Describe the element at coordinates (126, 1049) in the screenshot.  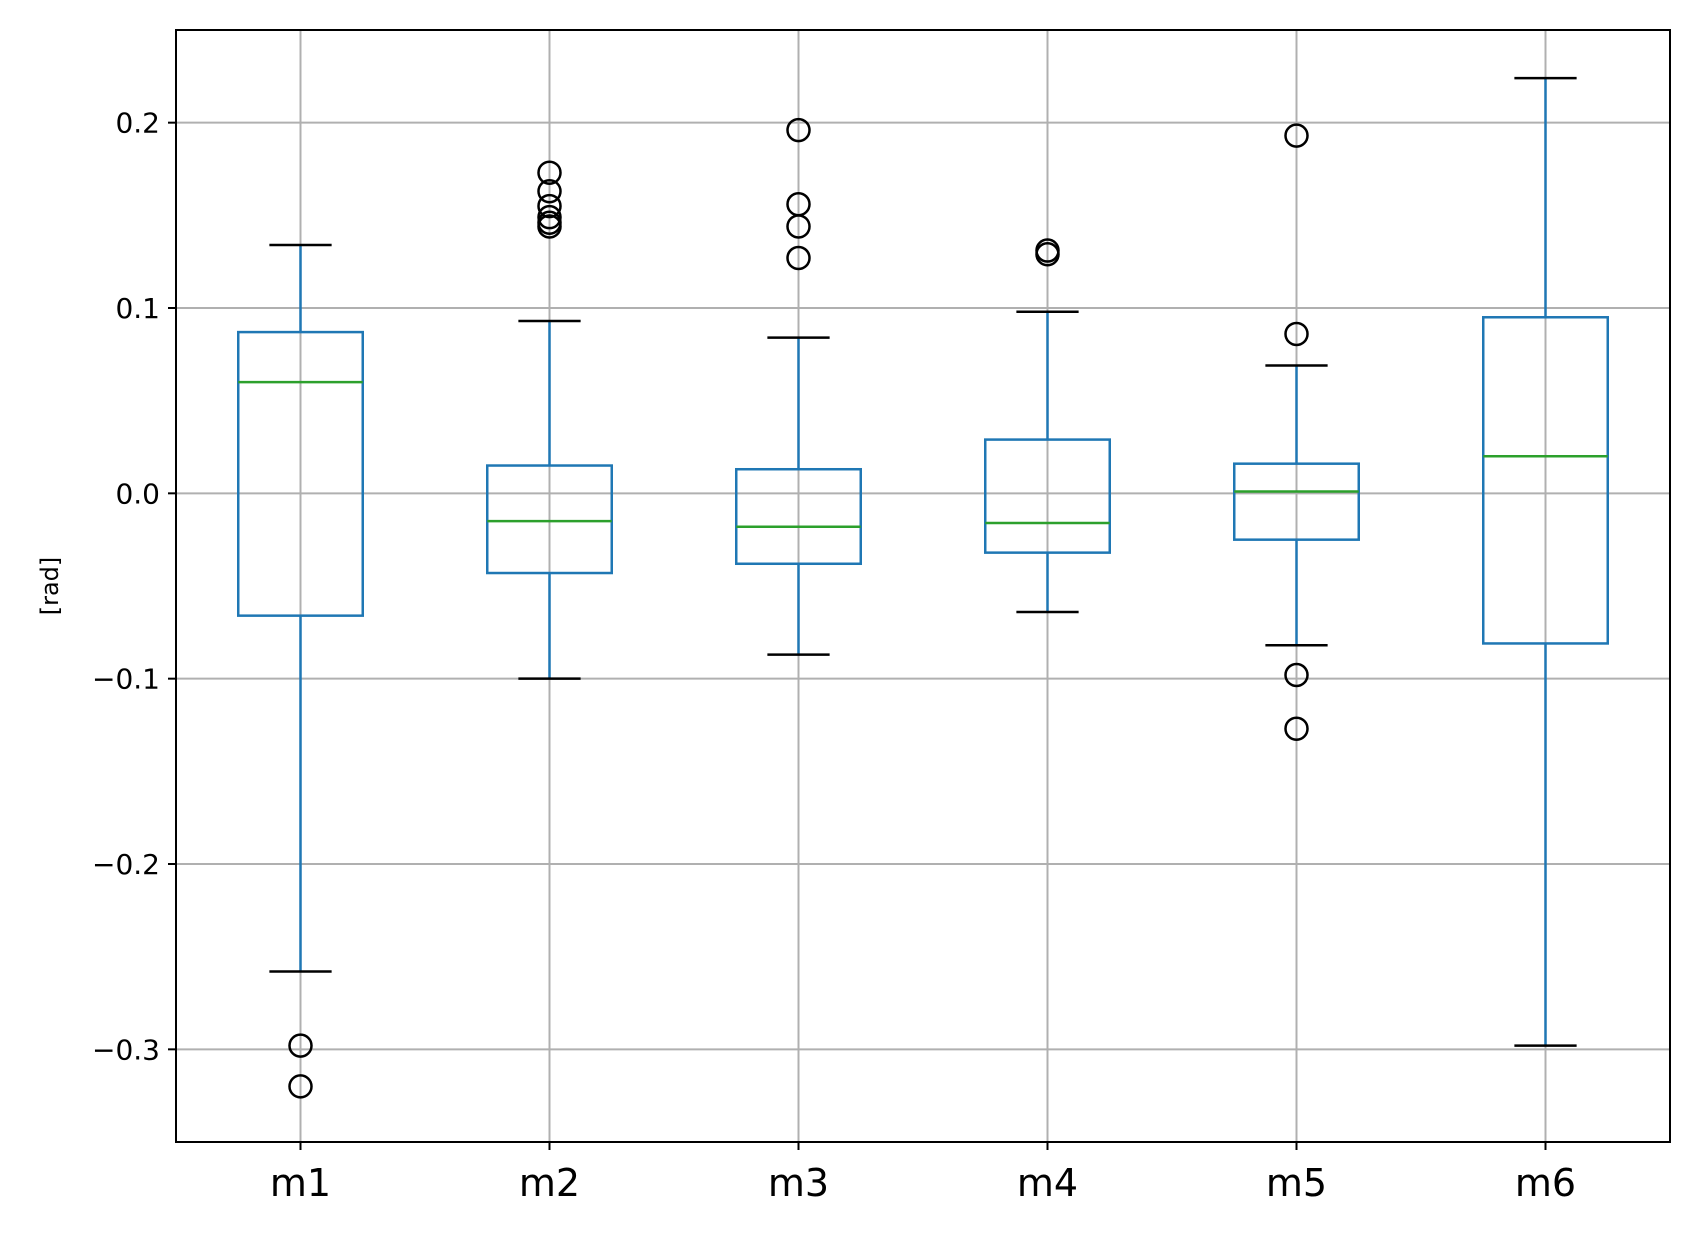
I see `y-tick-label: −0.3` at that location.